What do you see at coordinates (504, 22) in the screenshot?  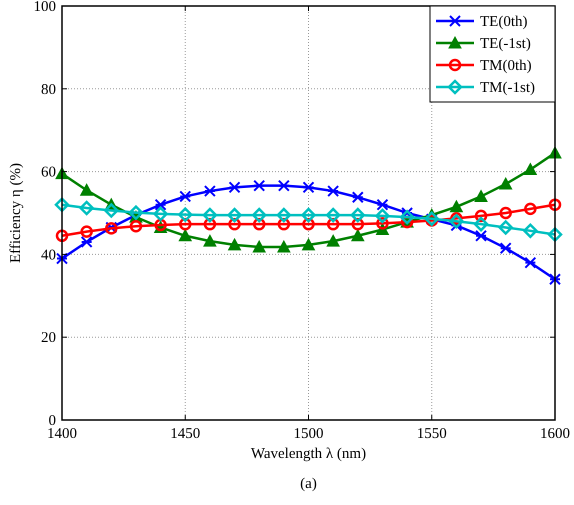 I see `legend-label: TE(0th)` at bounding box center [504, 22].